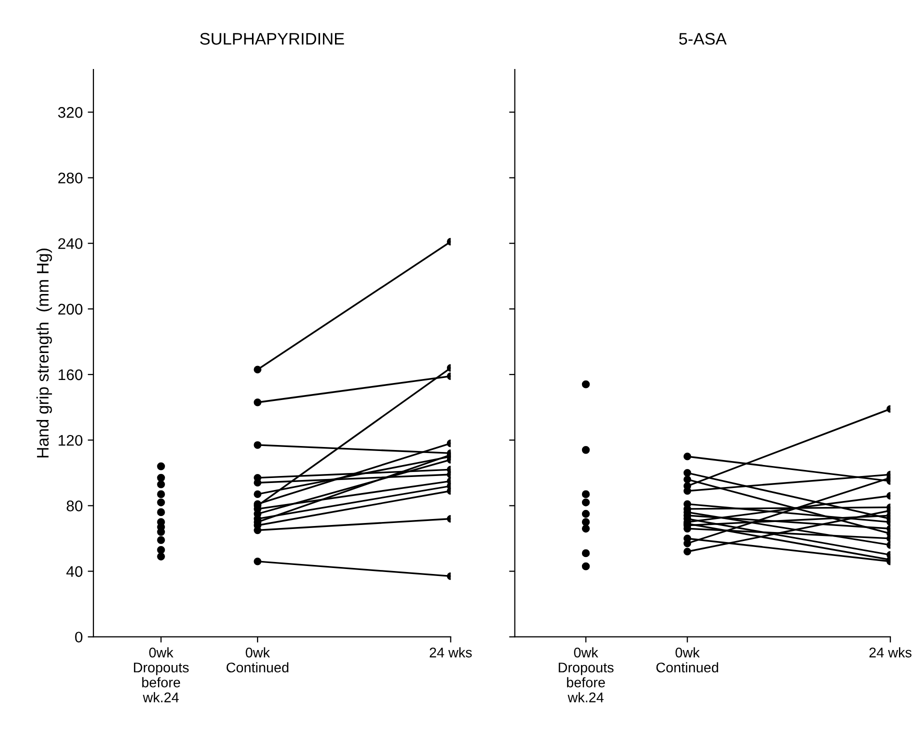 Image resolution: width=916 pixels, height=732 pixels. Describe the element at coordinates (74, 571) in the screenshot. I see `y-tick-label: 40` at that location.